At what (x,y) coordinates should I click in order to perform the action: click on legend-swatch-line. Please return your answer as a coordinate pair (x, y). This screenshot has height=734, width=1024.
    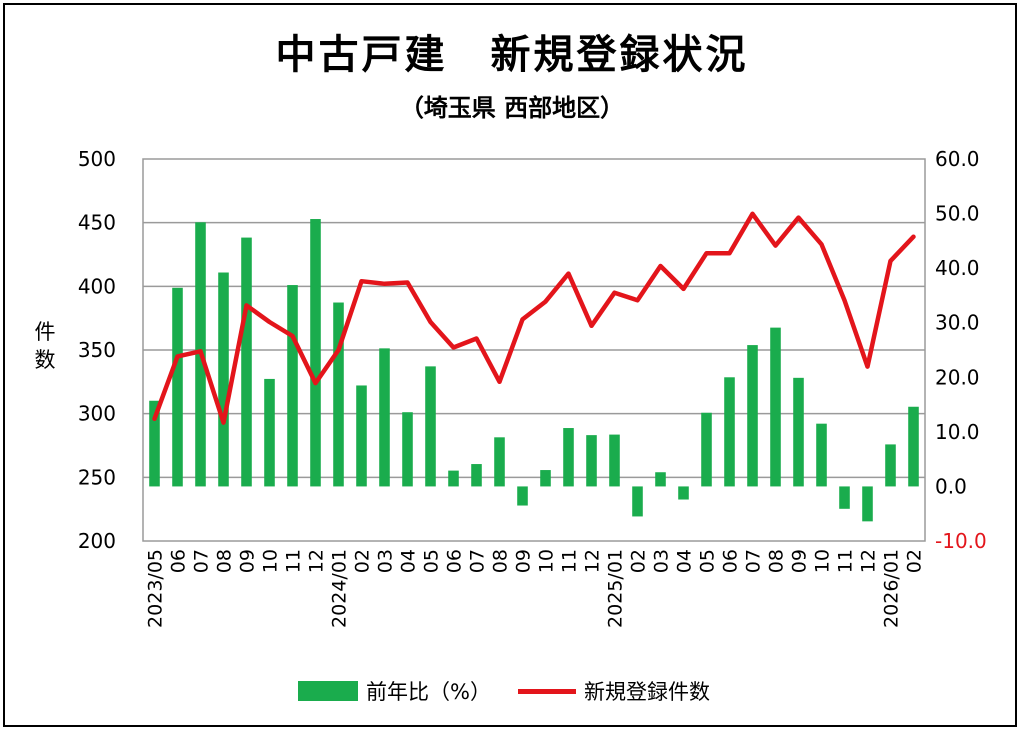
    Looking at the image, I should click on (547, 691).